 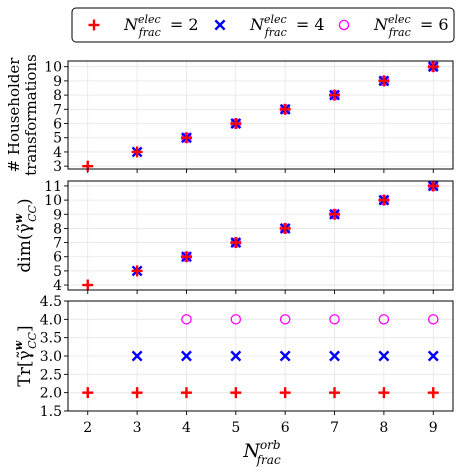 What do you see at coordinates (149, 32) in the screenshot?
I see `legend-label-sub-0: frac` at bounding box center [149, 32].